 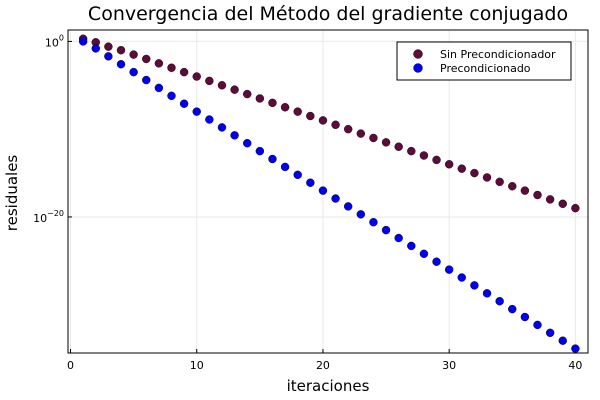 I want to click on x-axis-ticks: 0 10 20 30 40, so click(x=324, y=360).